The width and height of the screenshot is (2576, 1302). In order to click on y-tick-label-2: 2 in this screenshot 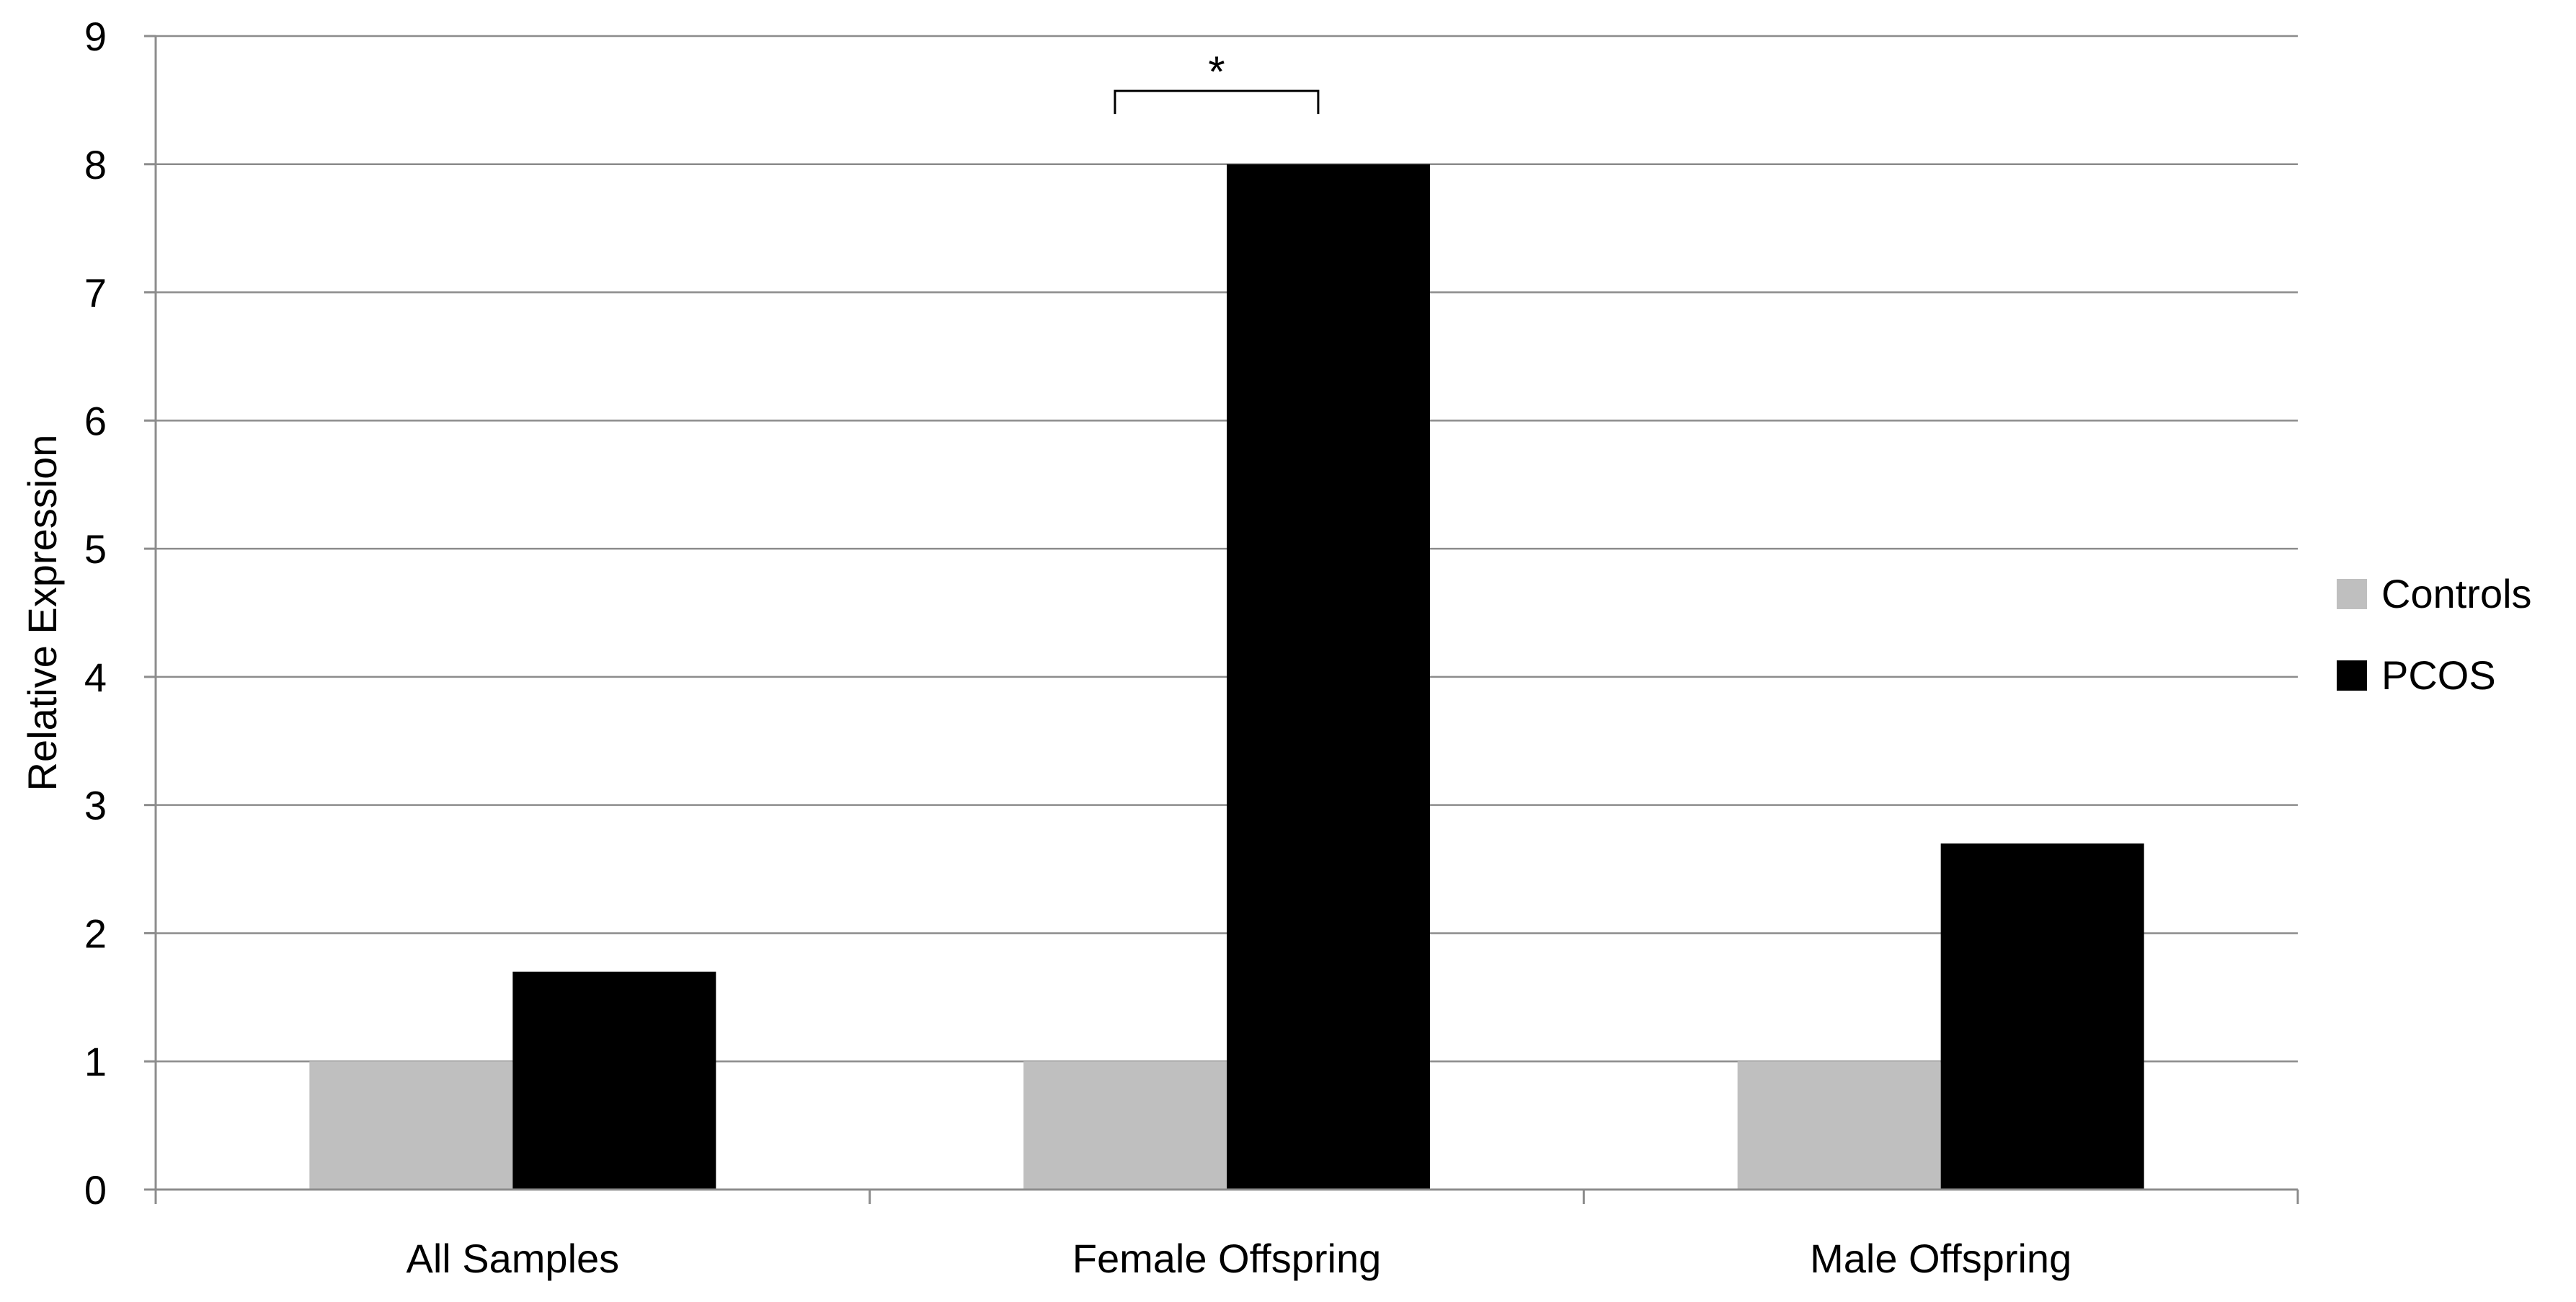, I will do `click(95, 933)`.